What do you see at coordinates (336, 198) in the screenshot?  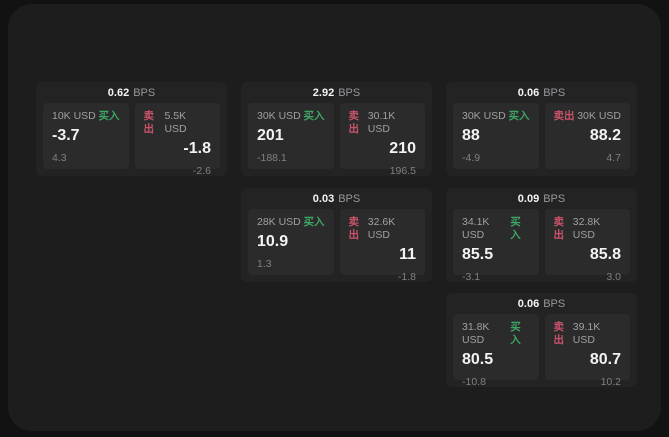 I see `card-header: 0.03 BPS` at bounding box center [336, 198].